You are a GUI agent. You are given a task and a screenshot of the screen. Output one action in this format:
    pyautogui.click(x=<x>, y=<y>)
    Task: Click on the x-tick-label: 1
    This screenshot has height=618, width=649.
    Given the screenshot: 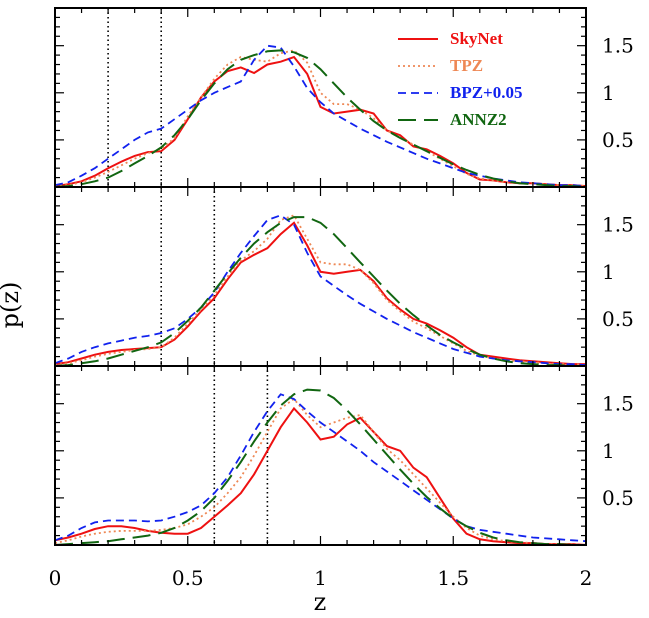 What is the action you would take?
    pyautogui.click(x=320, y=578)
    